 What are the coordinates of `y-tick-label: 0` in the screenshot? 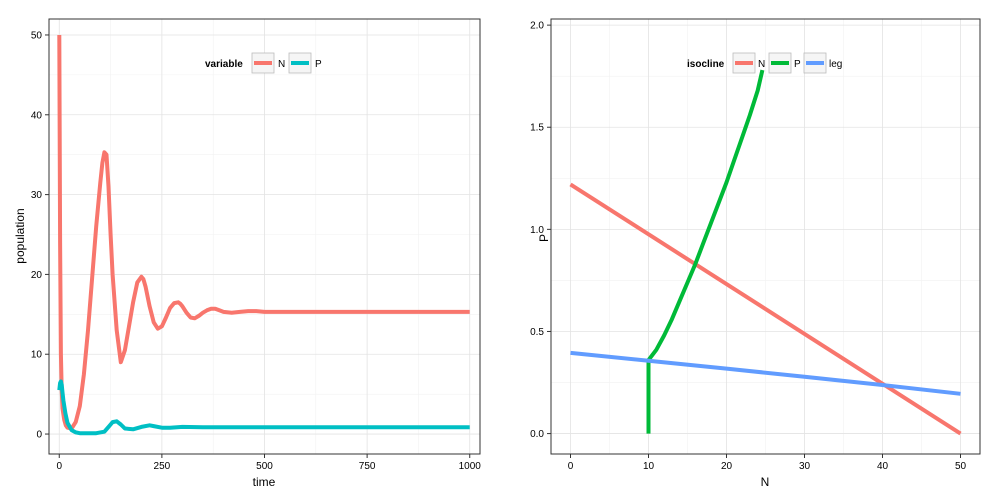 It's located at (39, 435).